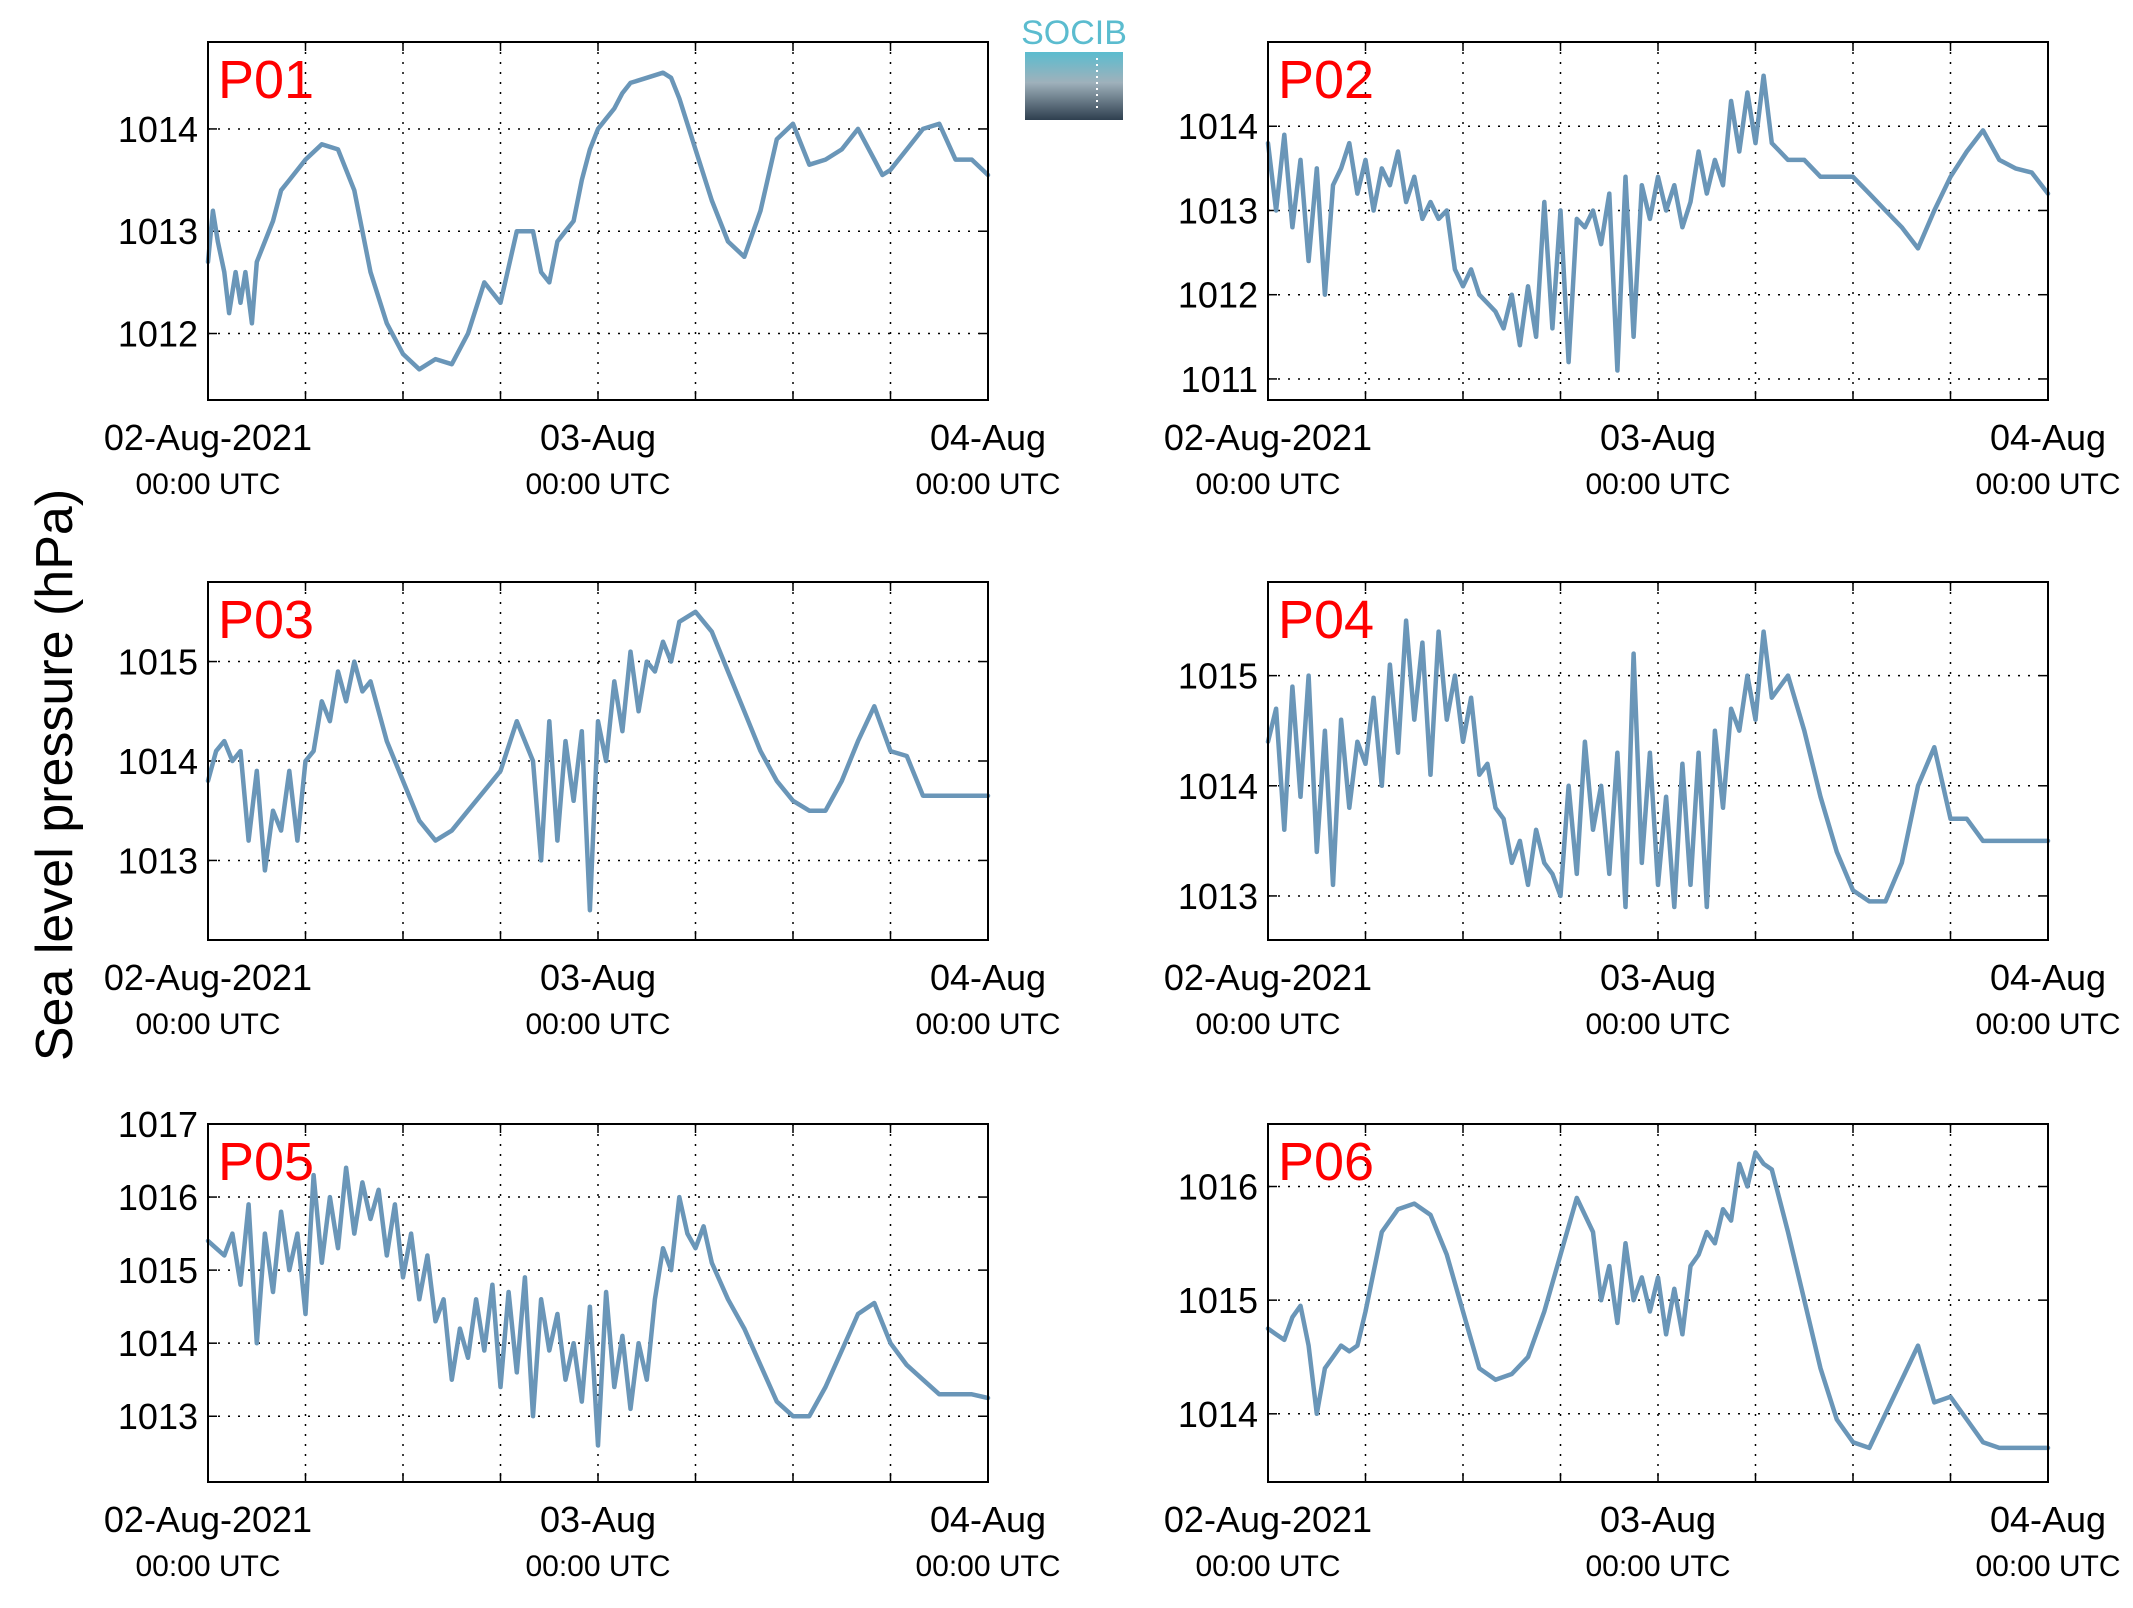  I want to click on logo-text: SOCIB, so click(1074, 33).